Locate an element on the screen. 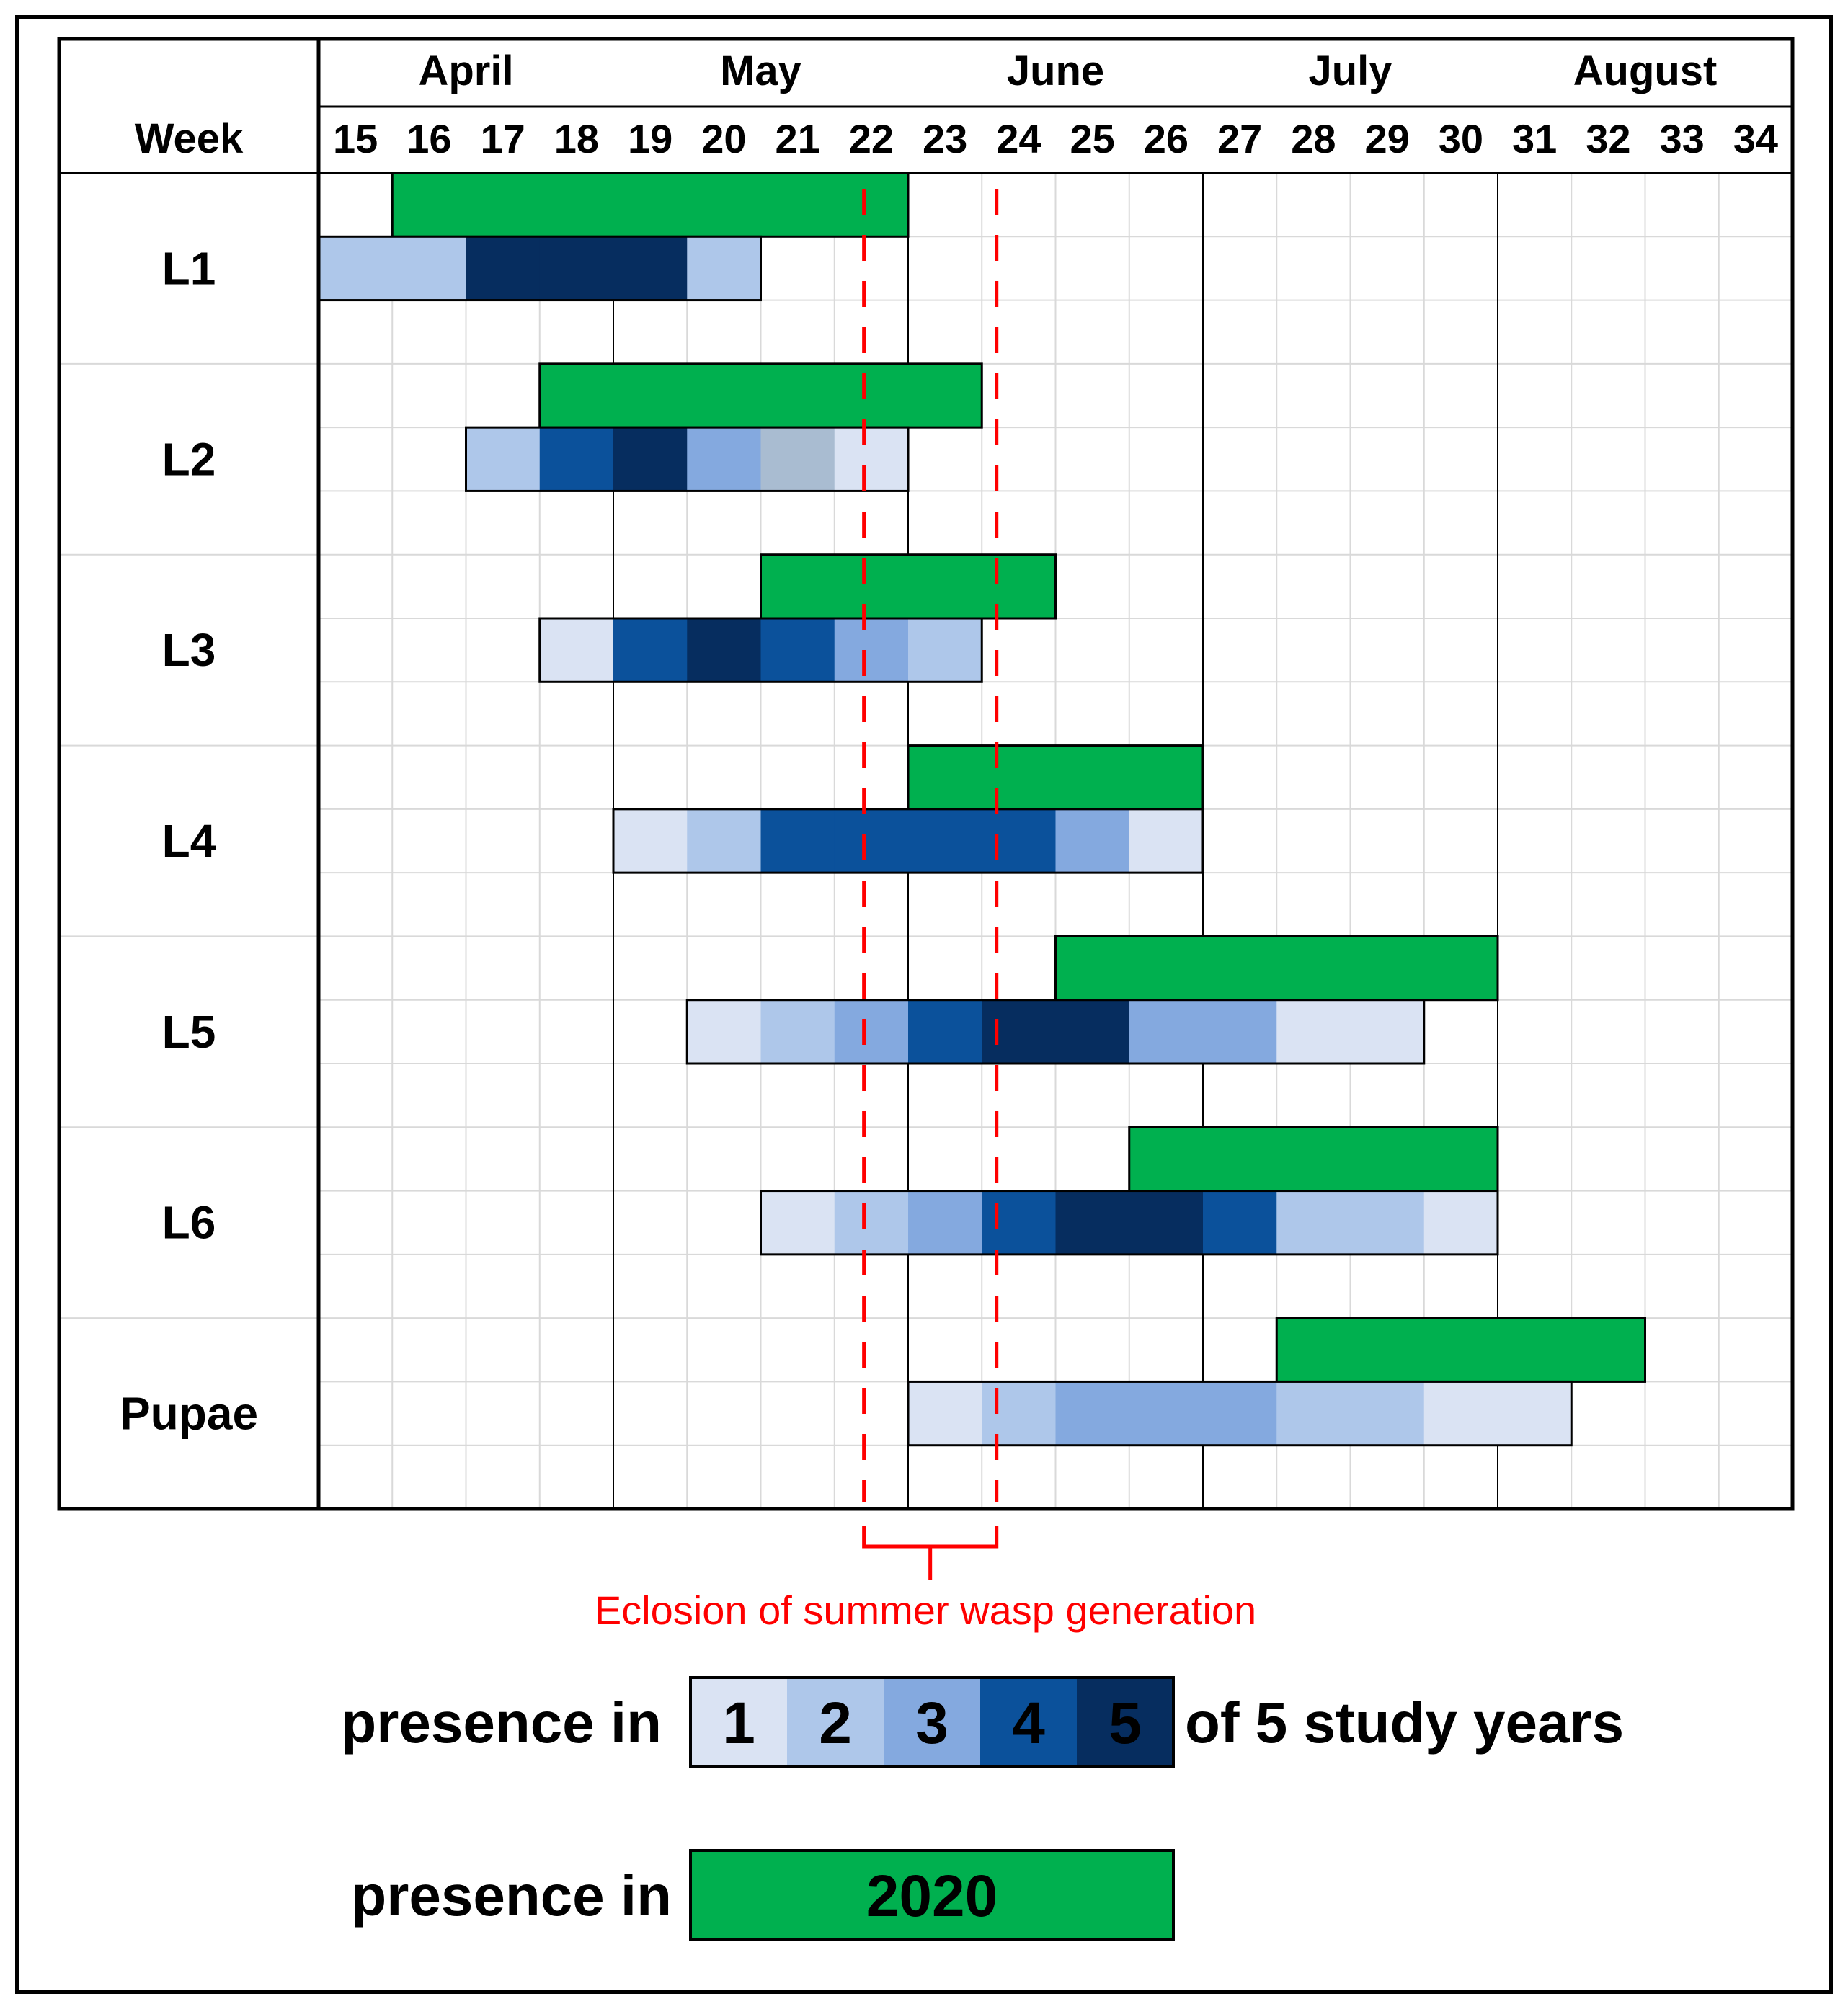  stage-label: L4 is located at coordinates (189, 841).